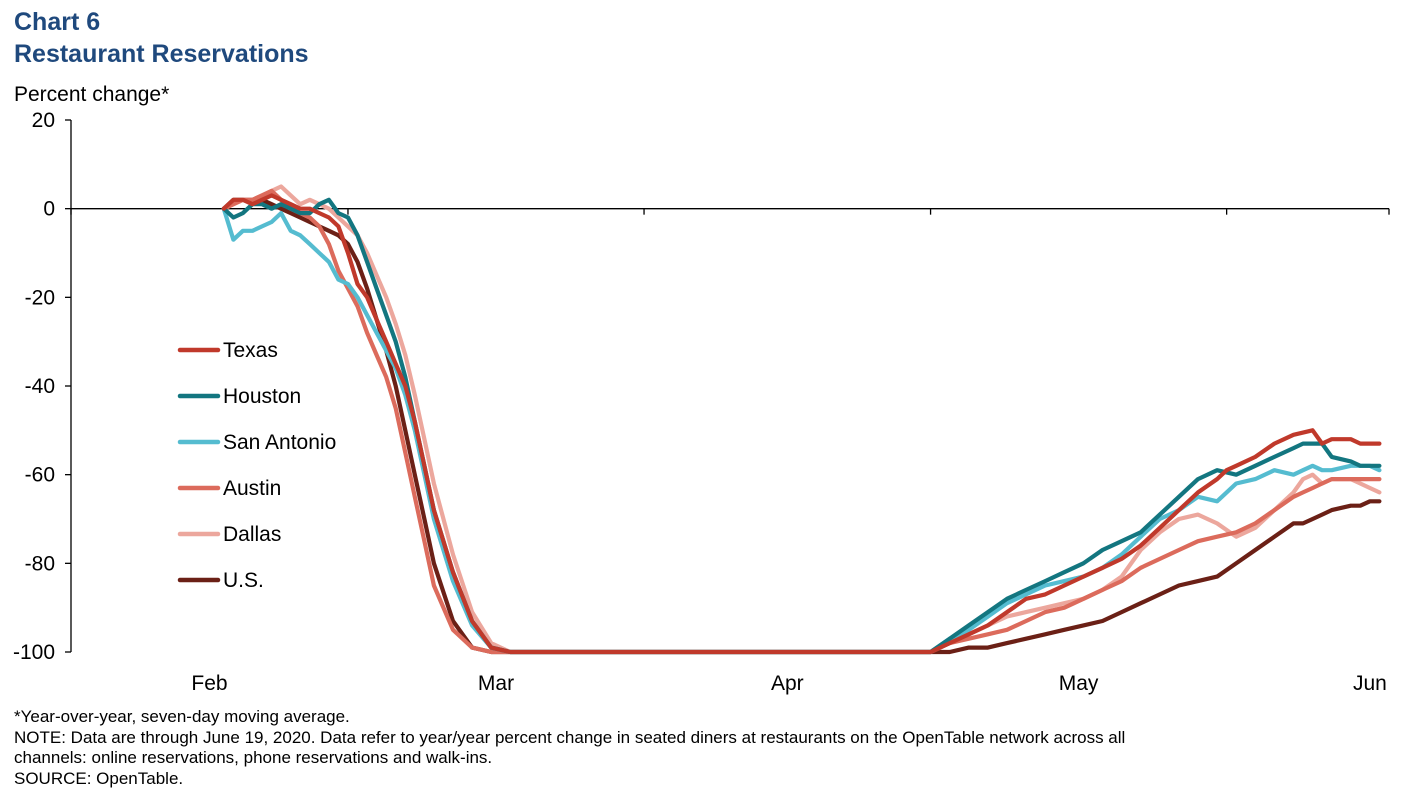 This screenshot has width=1422, height=810. Describe the element at coordinates (40, 297) in the screenshot. I see `y-tick-label: -20` at that location.